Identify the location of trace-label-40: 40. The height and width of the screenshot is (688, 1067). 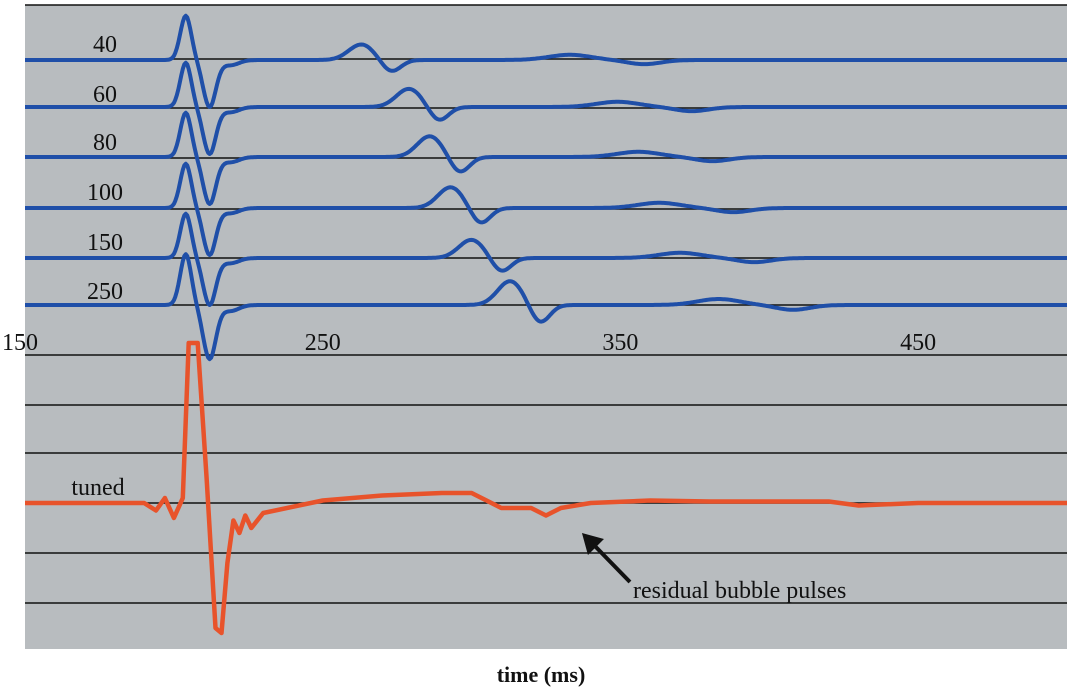
(105, 45).